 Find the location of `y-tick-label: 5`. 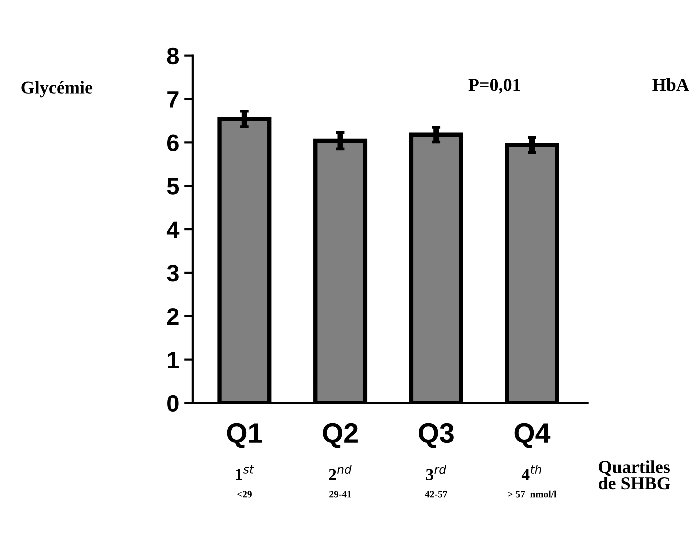

y-tick-label: 5 is located at coordinates (173, 186).